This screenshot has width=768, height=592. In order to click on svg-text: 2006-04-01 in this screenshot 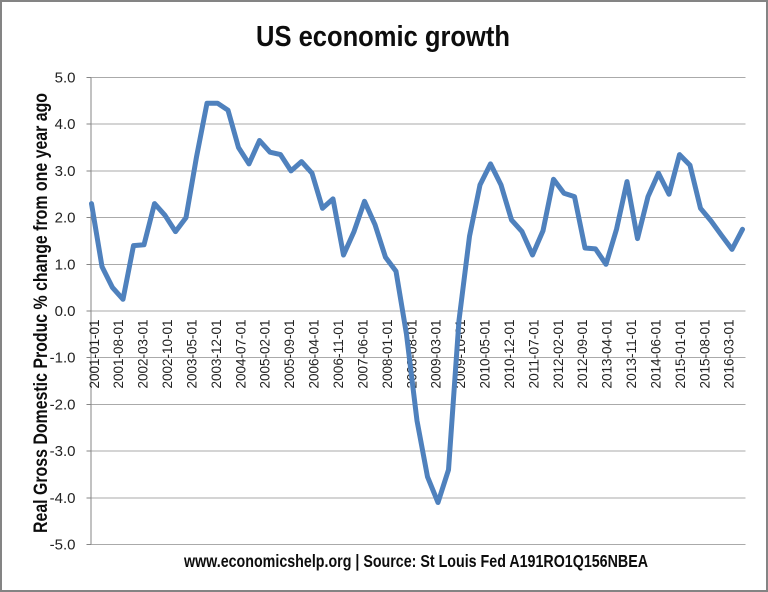, I will do `click(314, 354)`.